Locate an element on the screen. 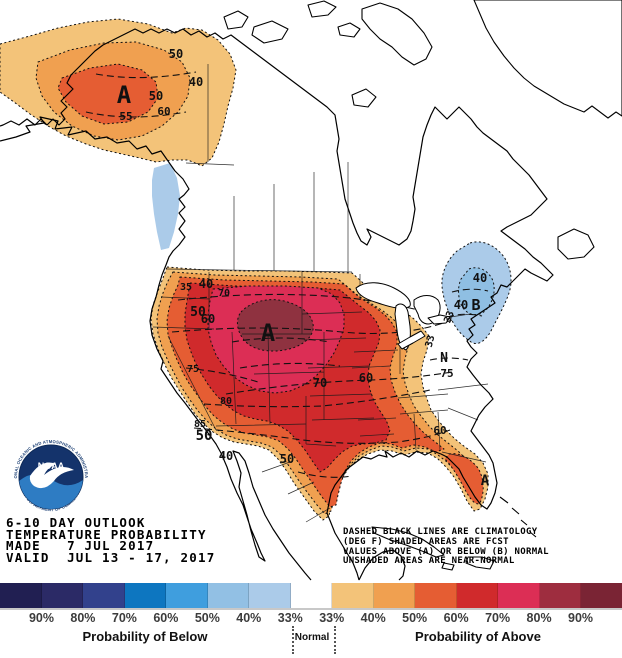  hispaniola is located at coordinates (480, 563).